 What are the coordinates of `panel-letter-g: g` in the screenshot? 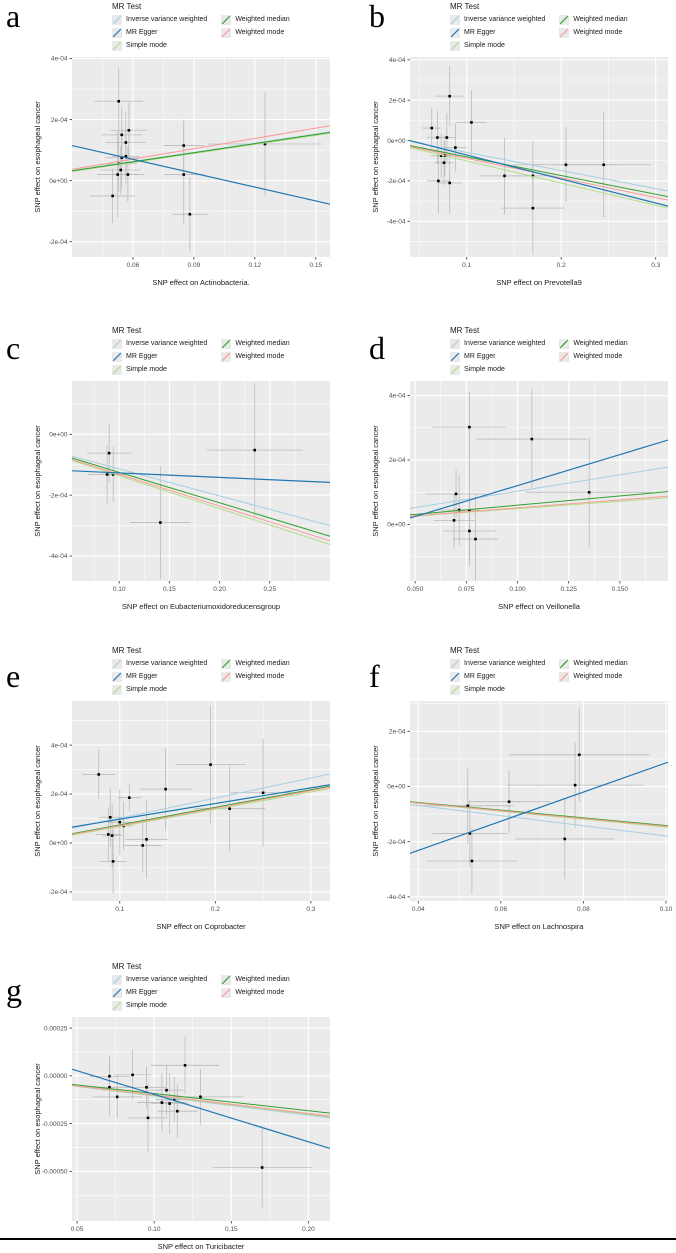 It's located at (14, 990).